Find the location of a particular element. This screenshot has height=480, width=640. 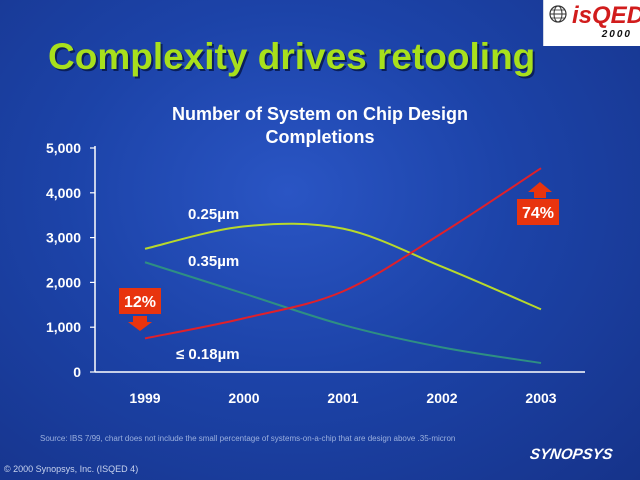

x-tick-label: 1999 is located at coordinates (144, 398).